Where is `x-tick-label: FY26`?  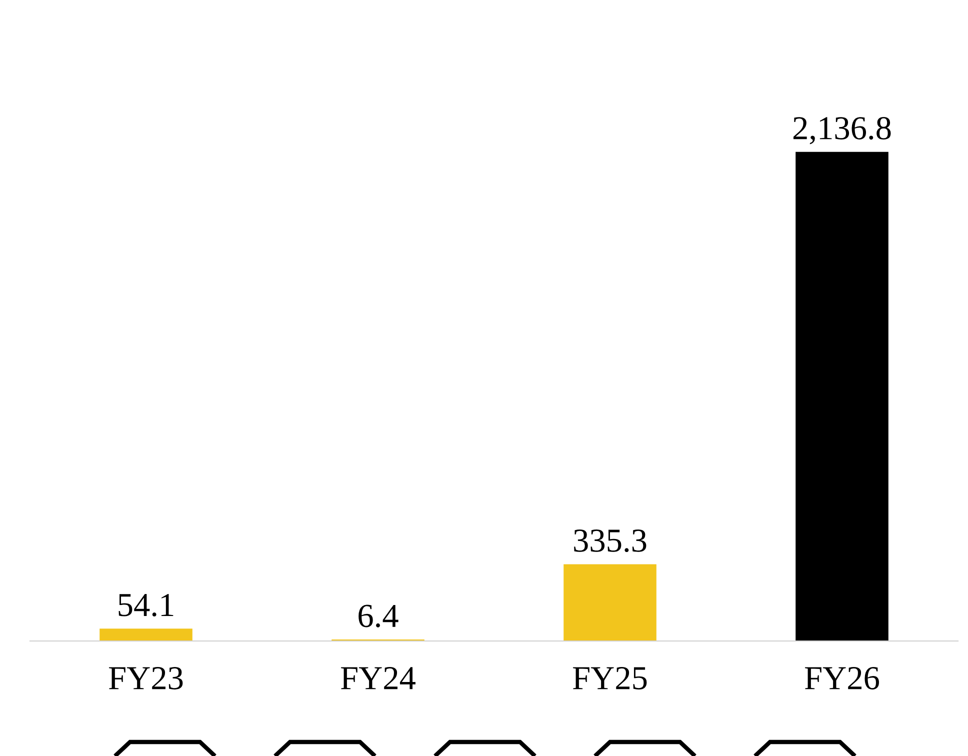 x-tick-label: FY26 is located at coordinates (841, 678).